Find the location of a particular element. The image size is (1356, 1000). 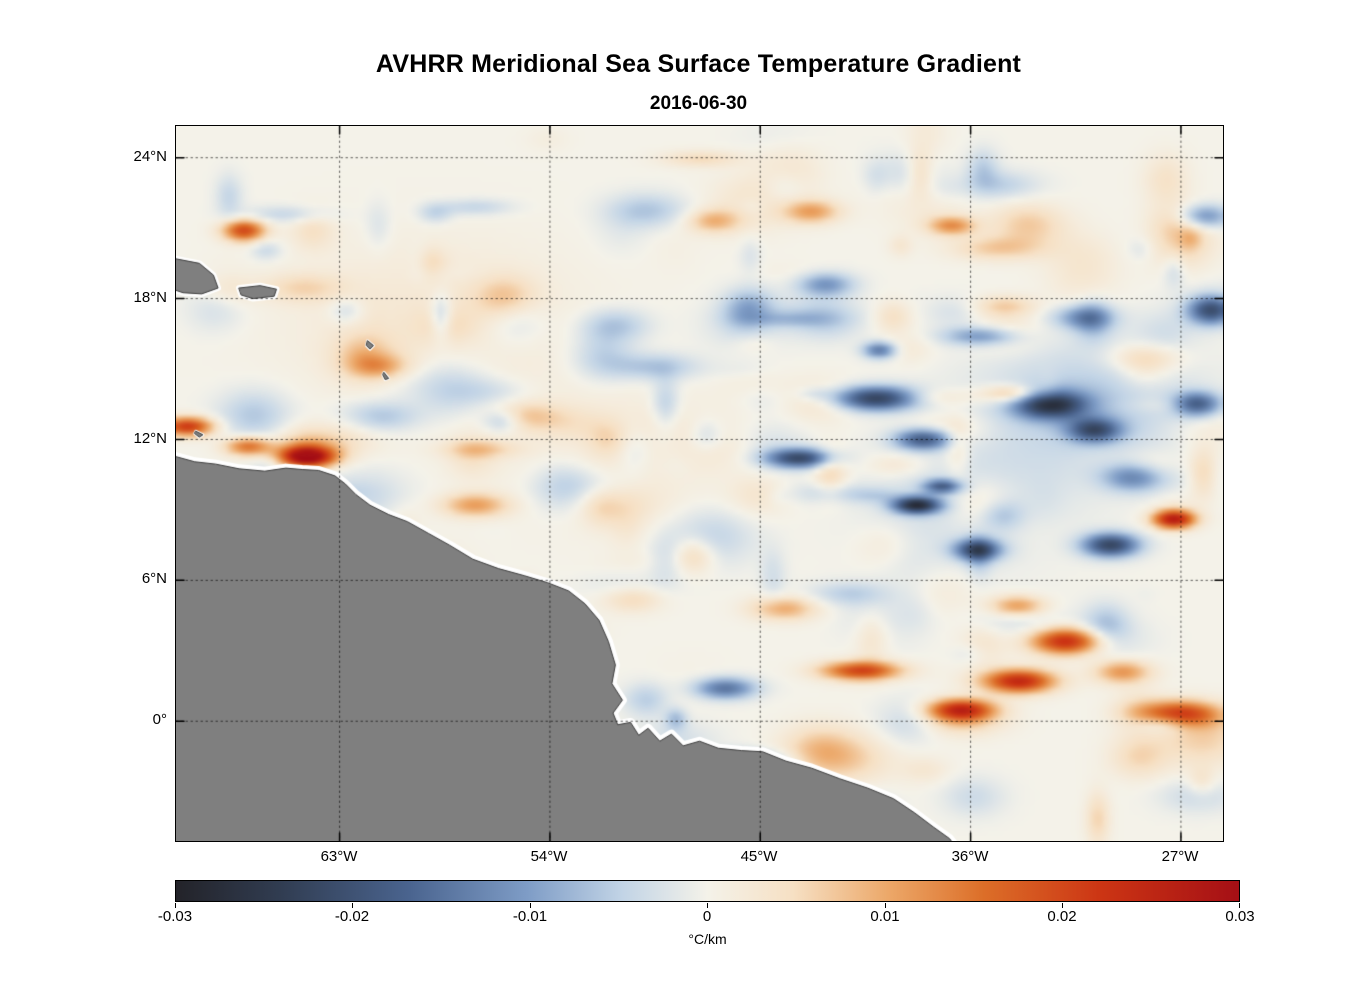

colorbar-tick-label: -0.02 is located at coordinates (352, 916).